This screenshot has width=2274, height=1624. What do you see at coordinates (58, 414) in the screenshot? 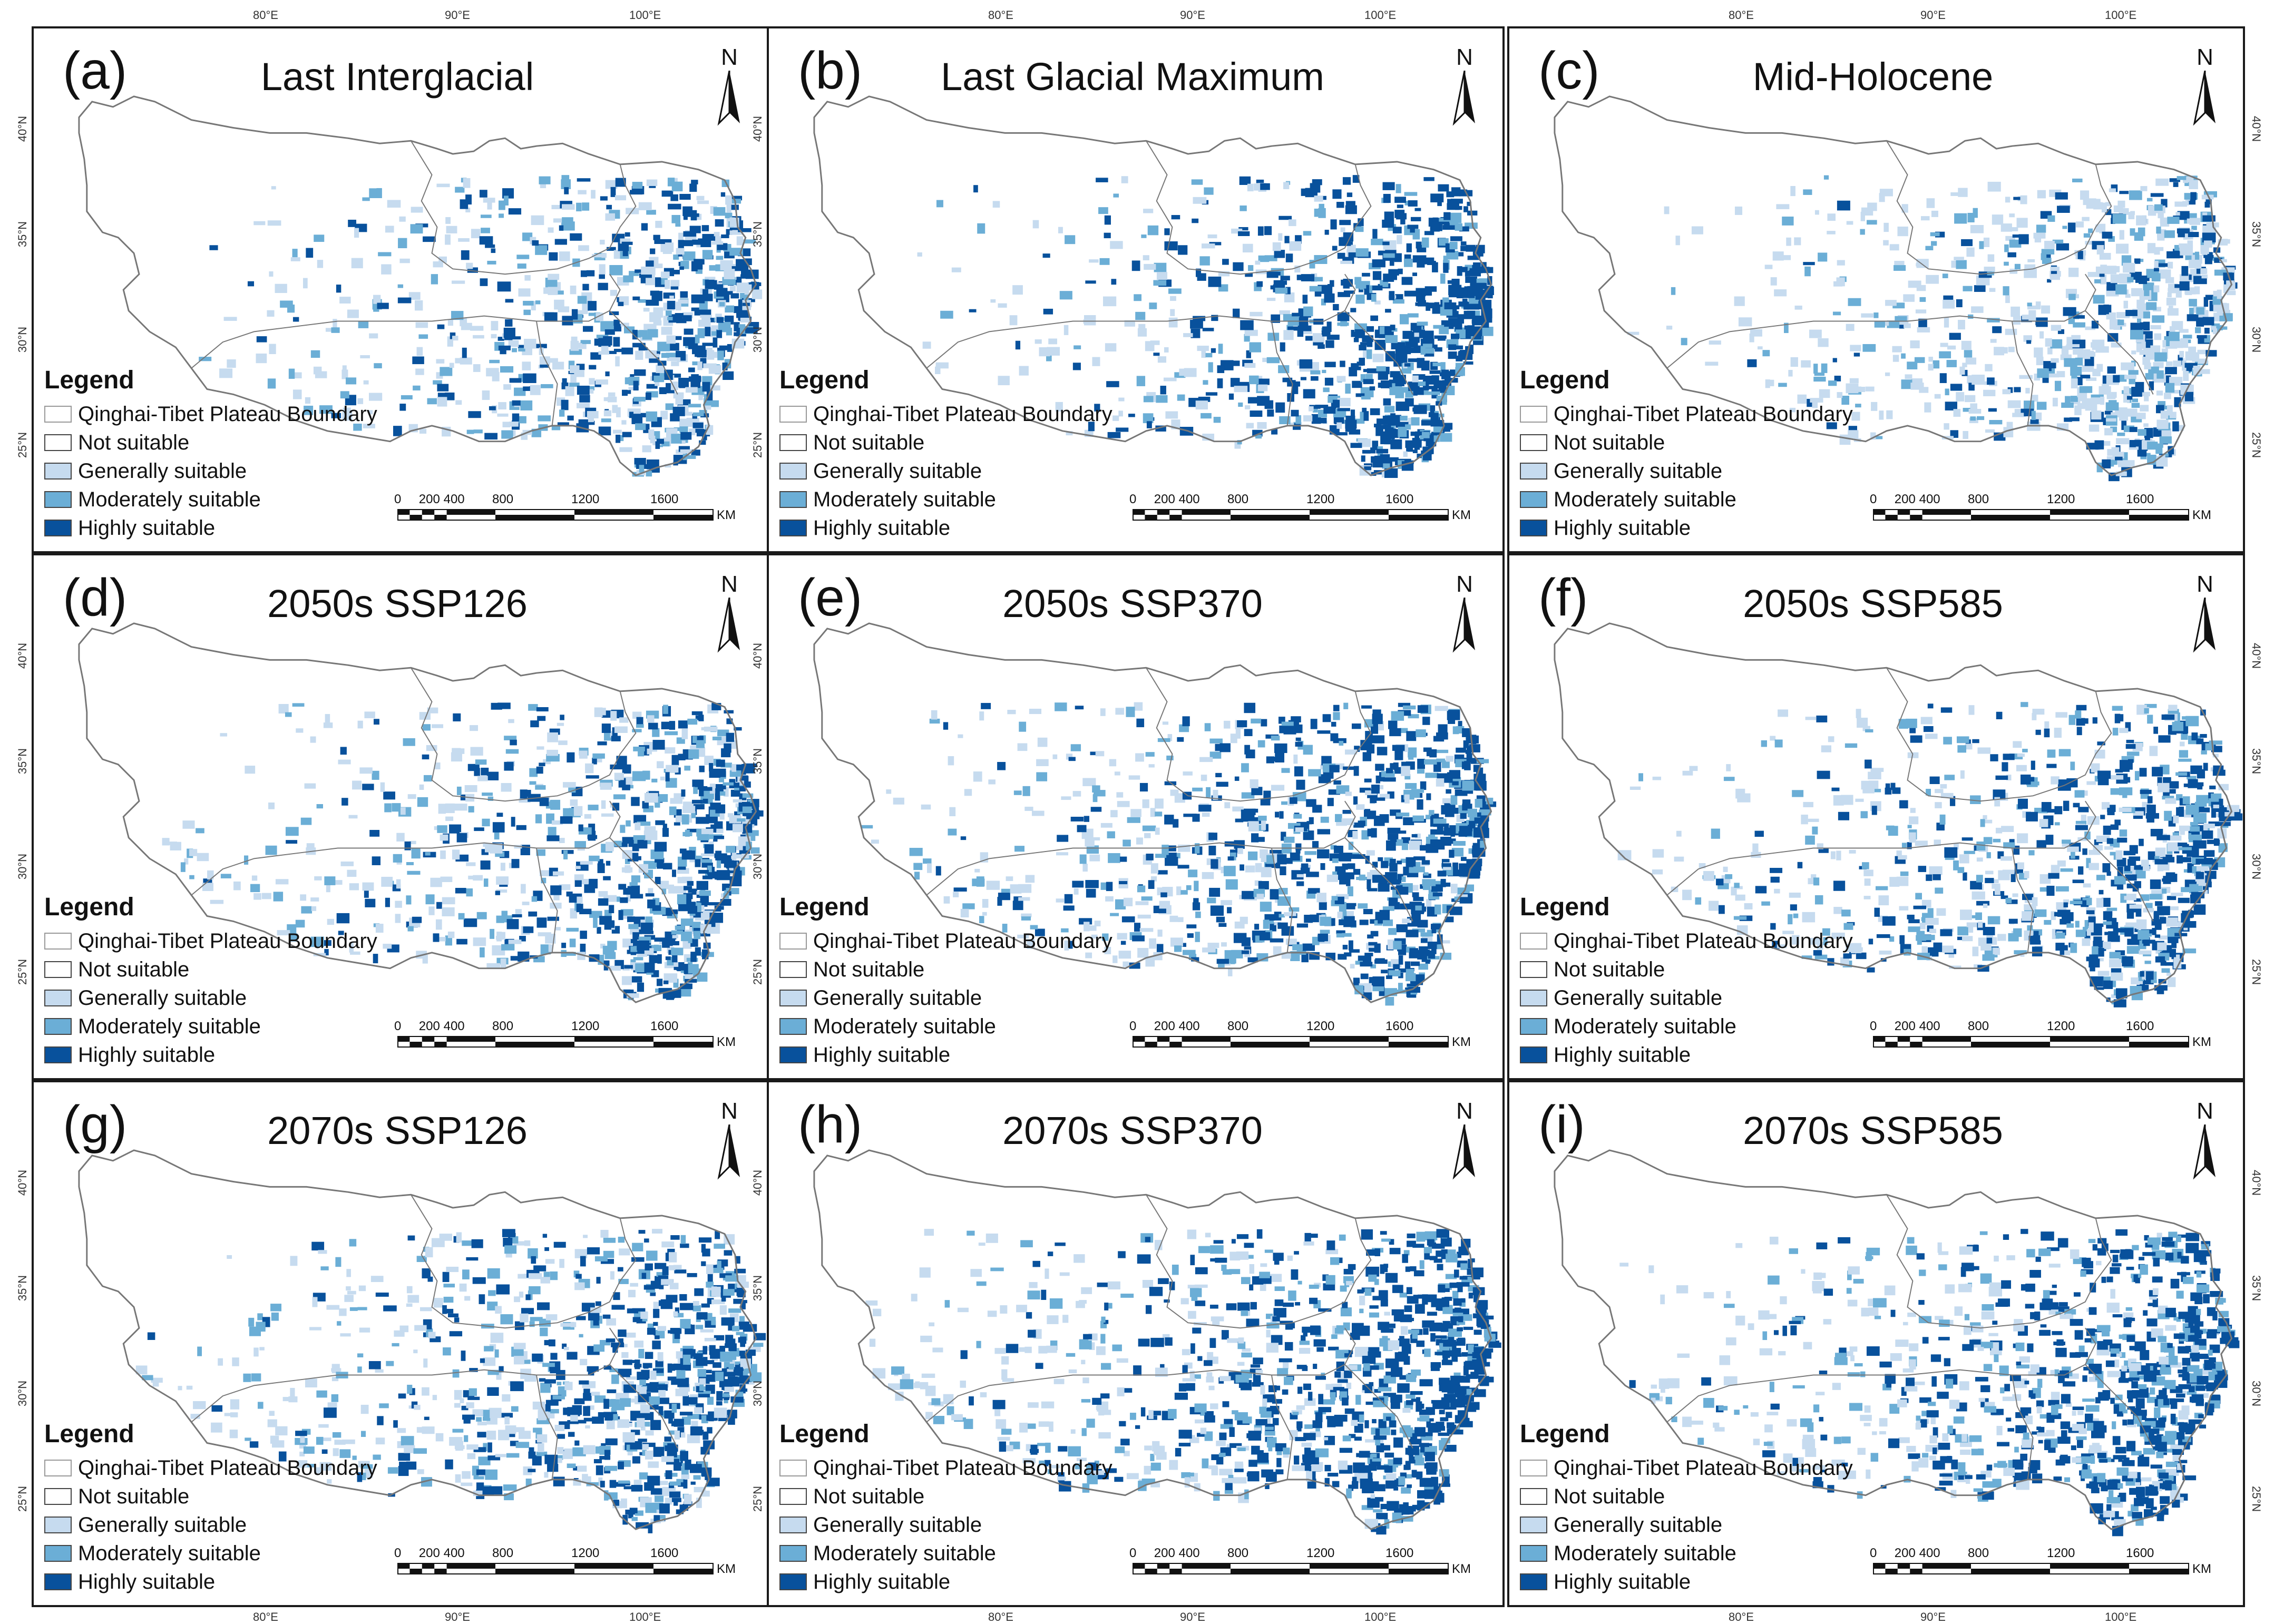
I see `legend-swatch` at bounding box center [58, 414].